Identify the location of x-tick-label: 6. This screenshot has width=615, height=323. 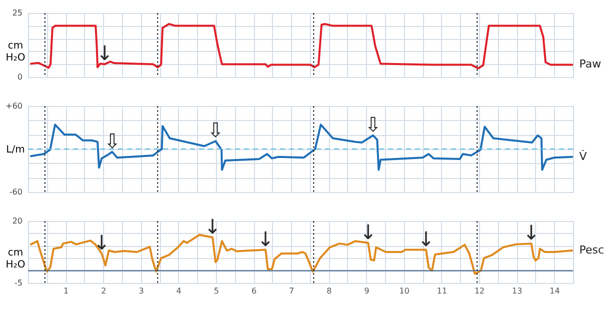
(254, 291).